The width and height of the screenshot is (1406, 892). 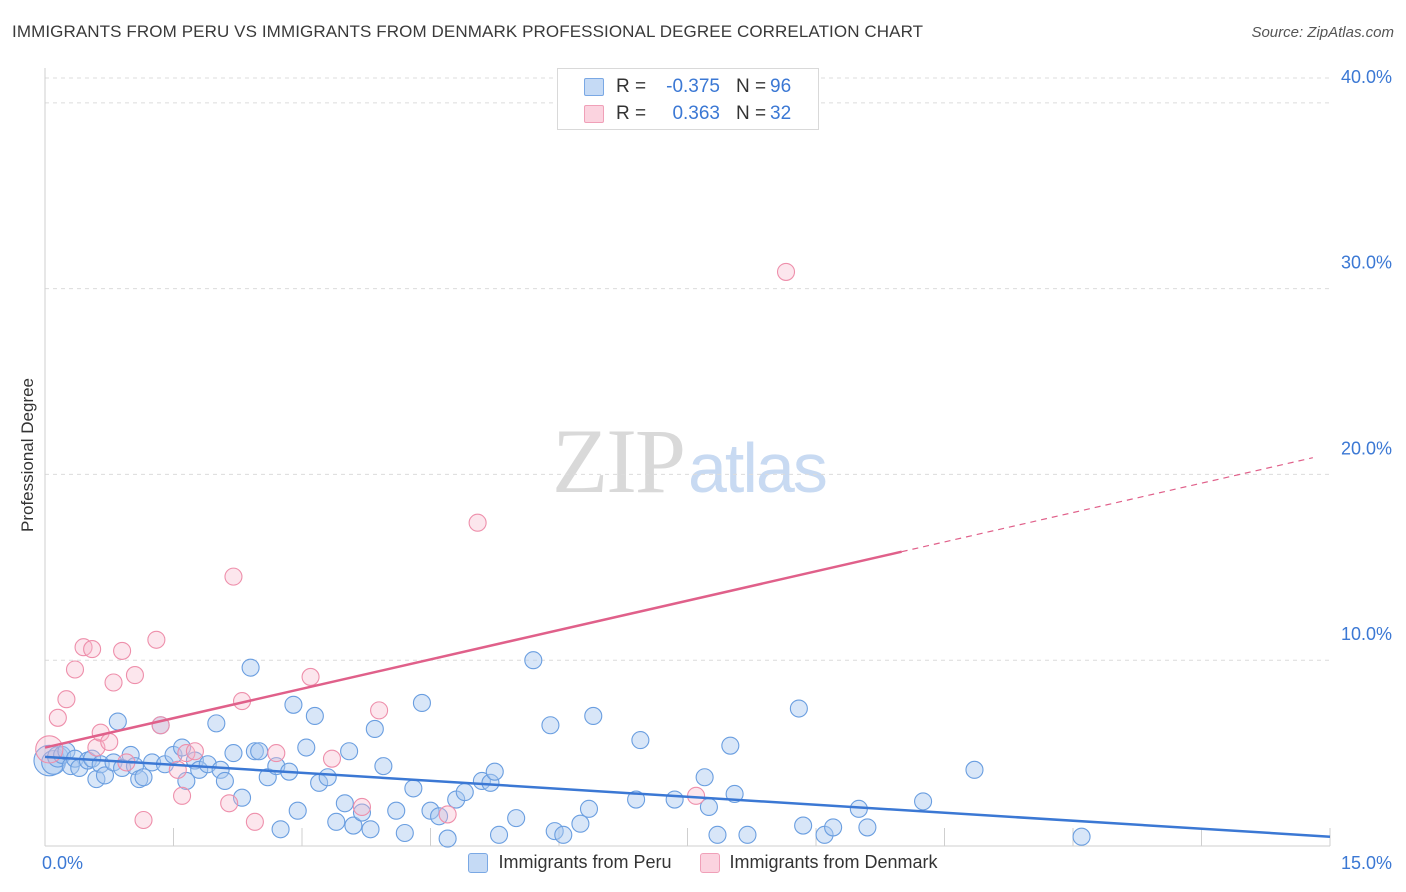 I want to click on y-tick-label: 20.0%, so click(x=1366, y=448).